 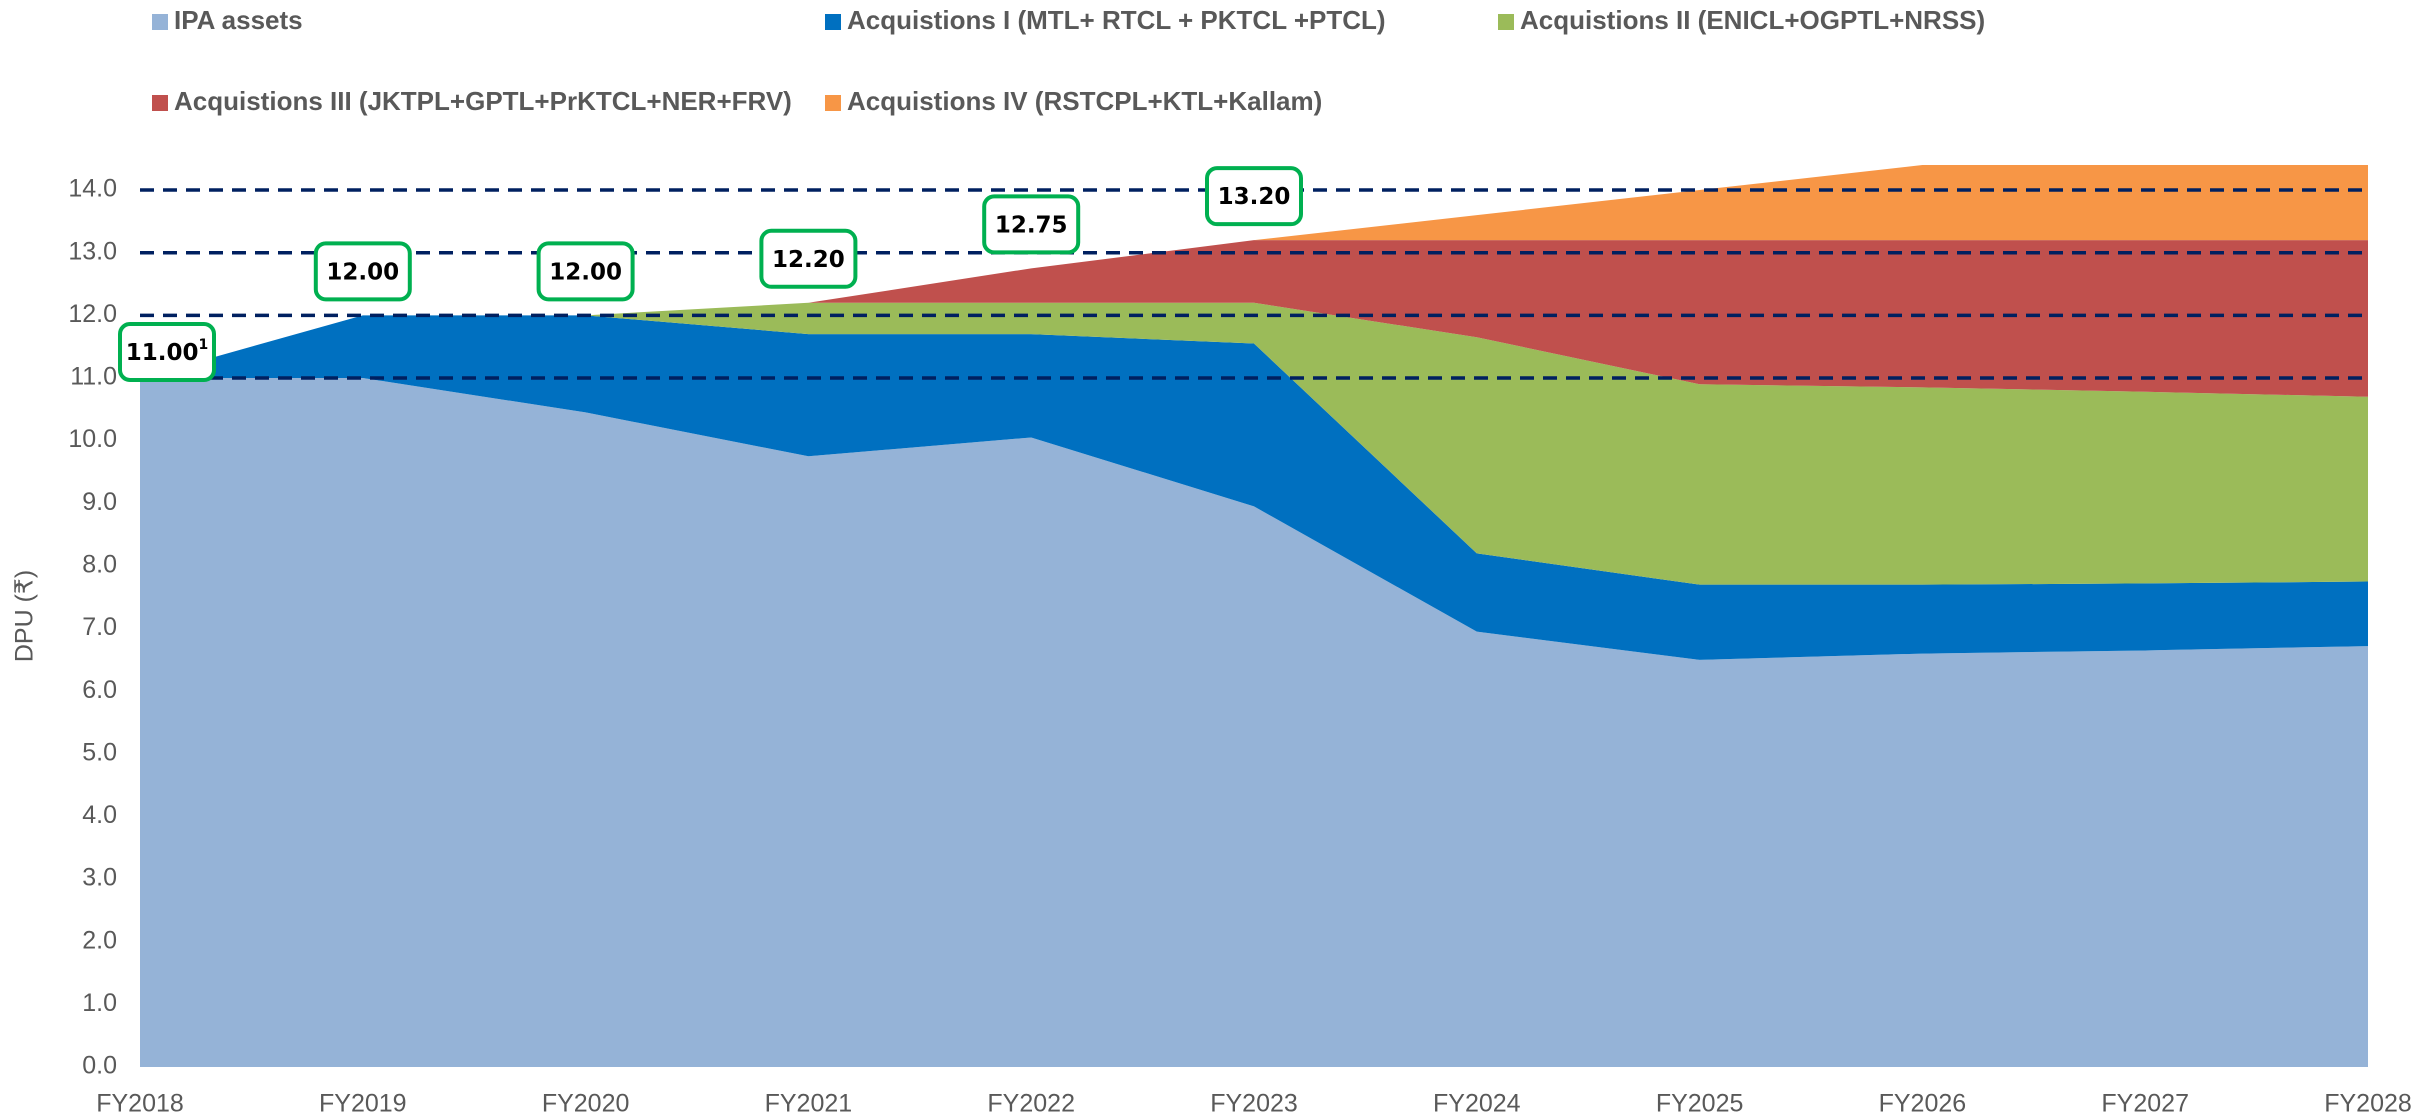 What do you see at coordinates (809, 1102) in the screenshot?
I see `x-tick-label: FY2021` at bounding box center [809, 1102].